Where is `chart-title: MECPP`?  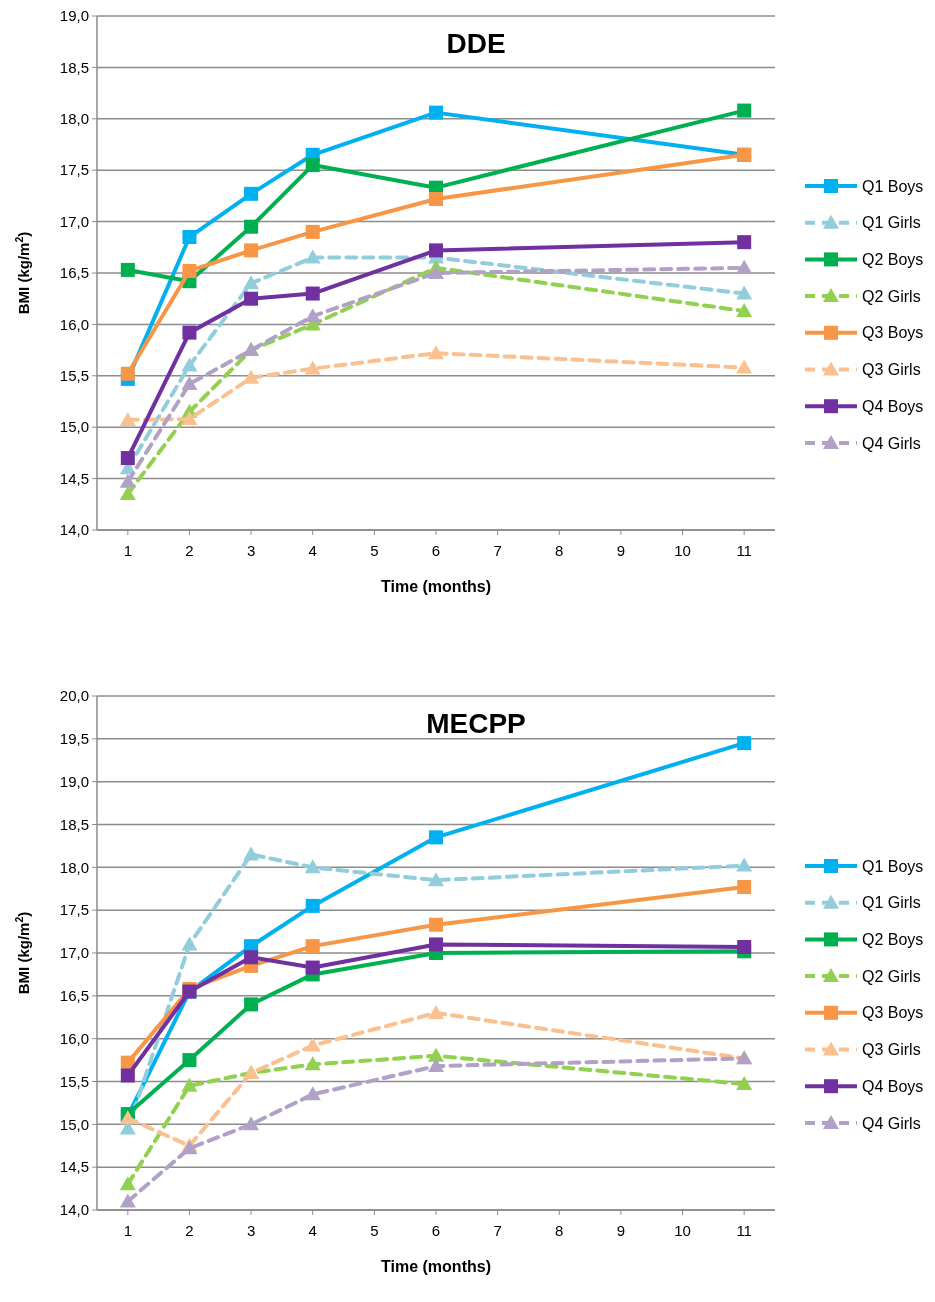 chart-title: MECPP is located at coordinates (476, 723).